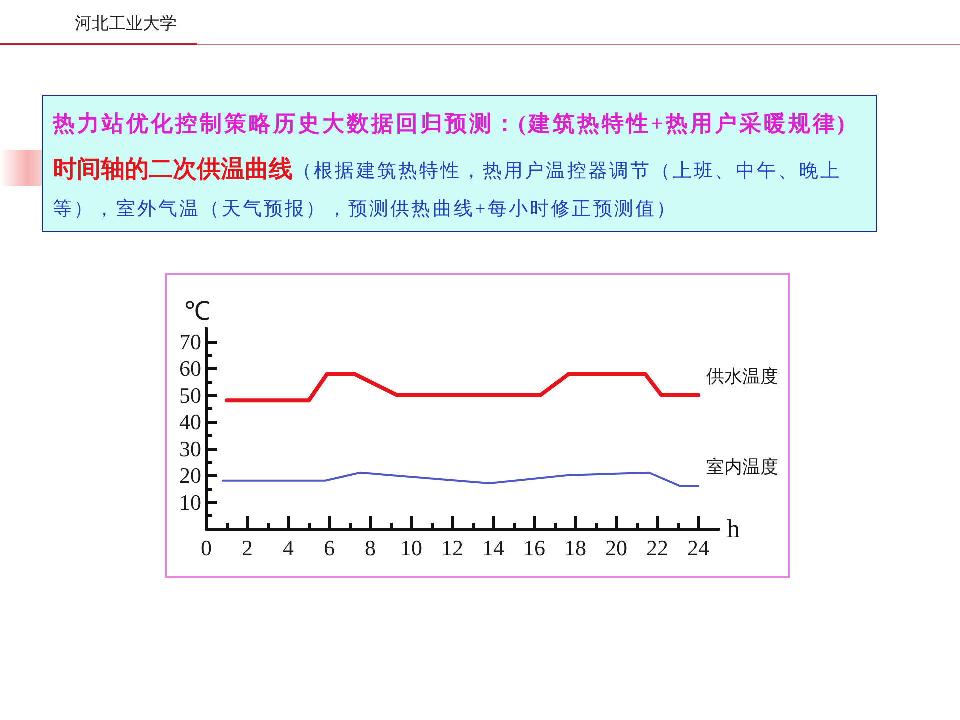  Describe the element at coordinates (411, 548) in the screenshot. I see `x-tick-label: 10` at that location.